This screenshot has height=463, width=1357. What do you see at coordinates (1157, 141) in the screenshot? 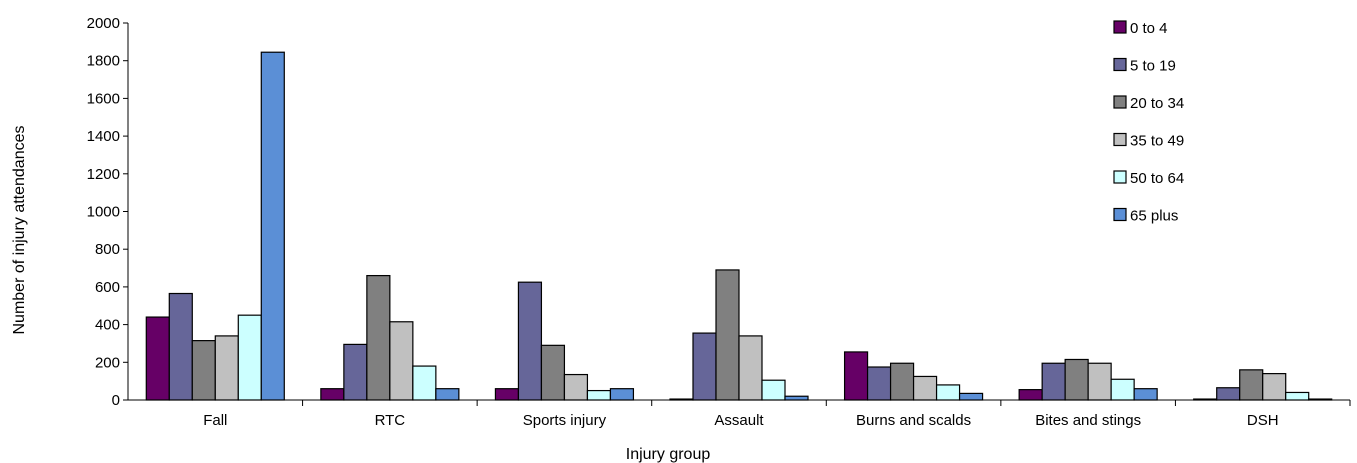
I see `legend-label: 35 to 49` at bounding box center [1157, 141].